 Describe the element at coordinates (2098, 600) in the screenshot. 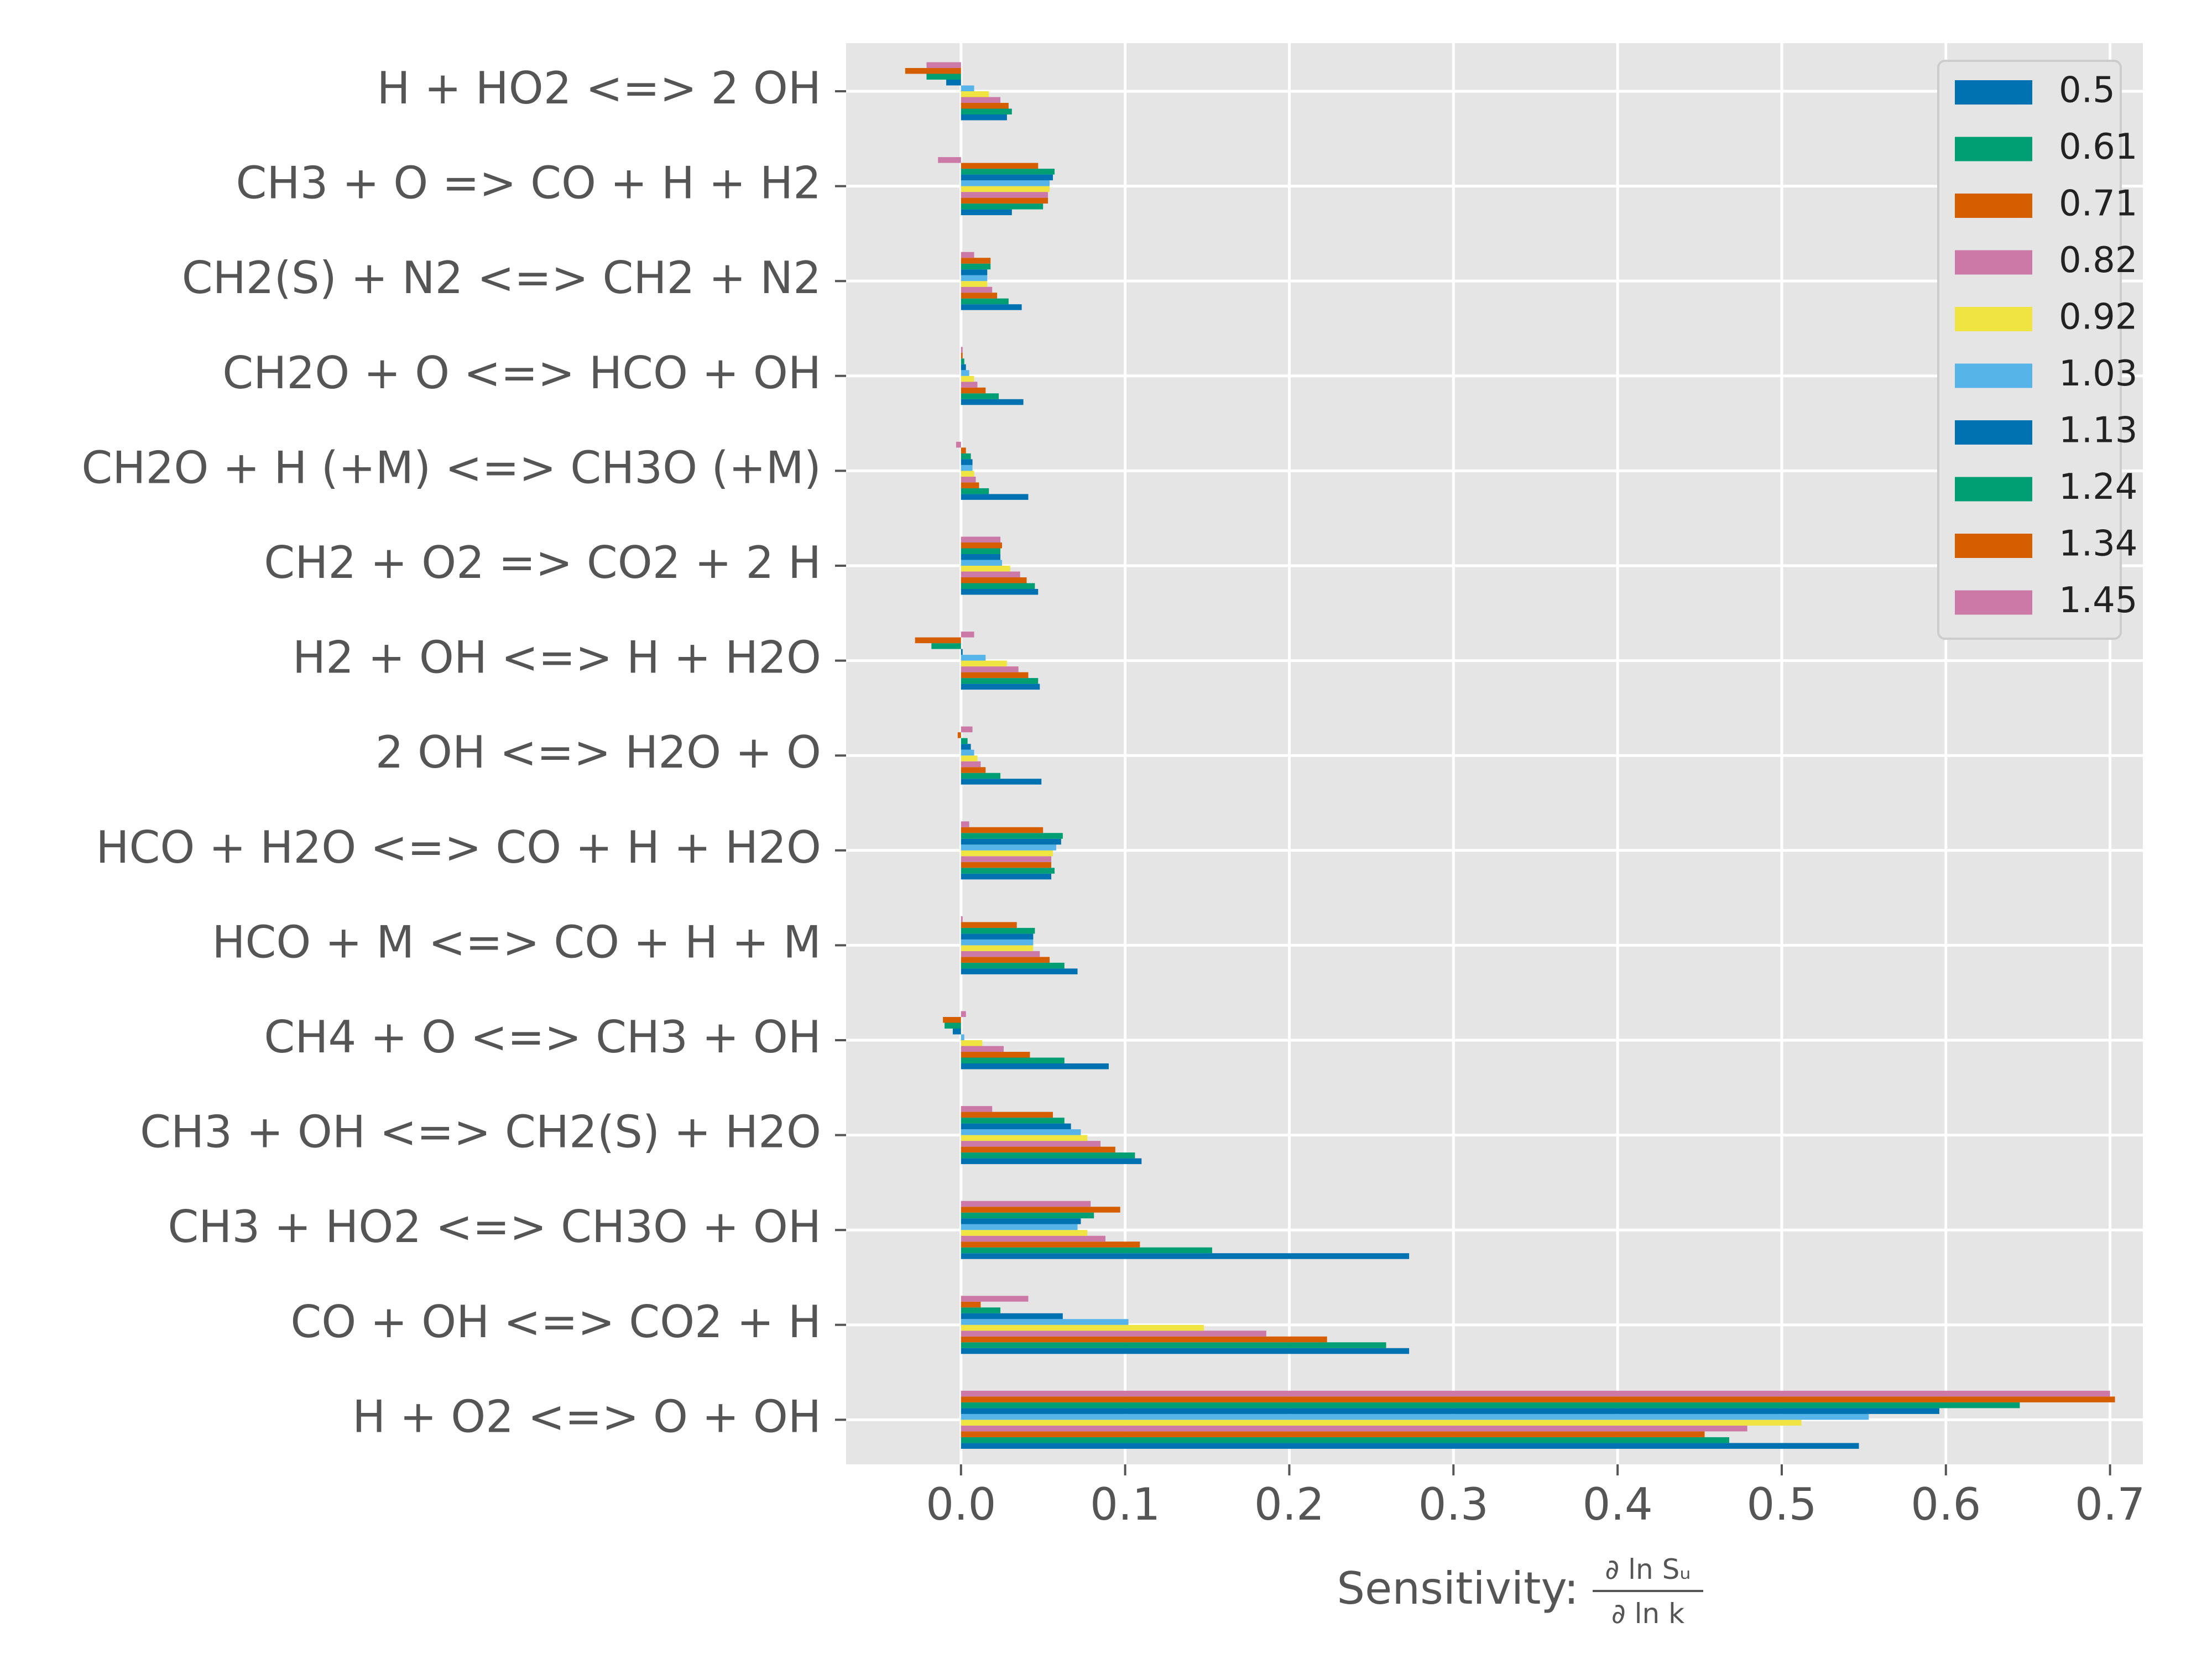

I see `legend-label-9: 1.45` at that location.